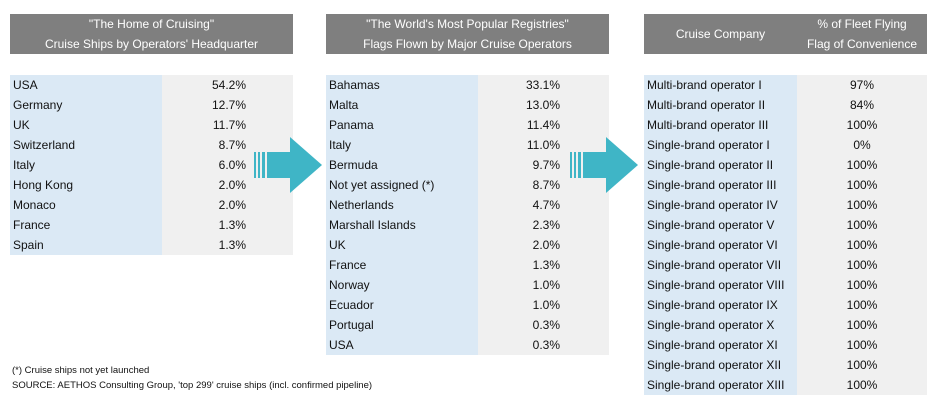 This screenshot has height=405, width=937. Describe the element at coordinates (785, 365) in the screenshot. I see `table-row: Single-brand operator XII 100%` at that location.